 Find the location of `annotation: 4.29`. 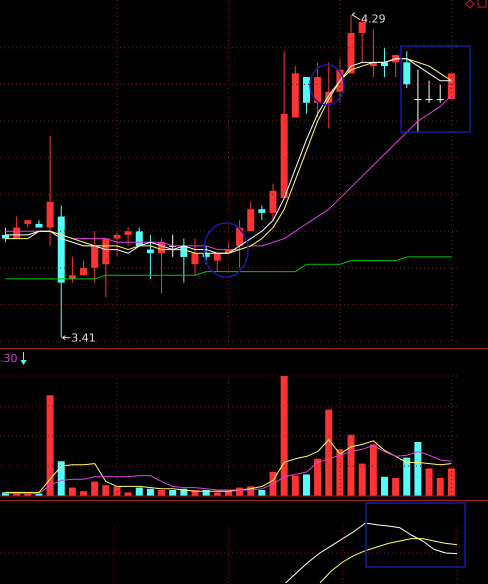

annotation: 4.29 is located at coordinates (373, 19).